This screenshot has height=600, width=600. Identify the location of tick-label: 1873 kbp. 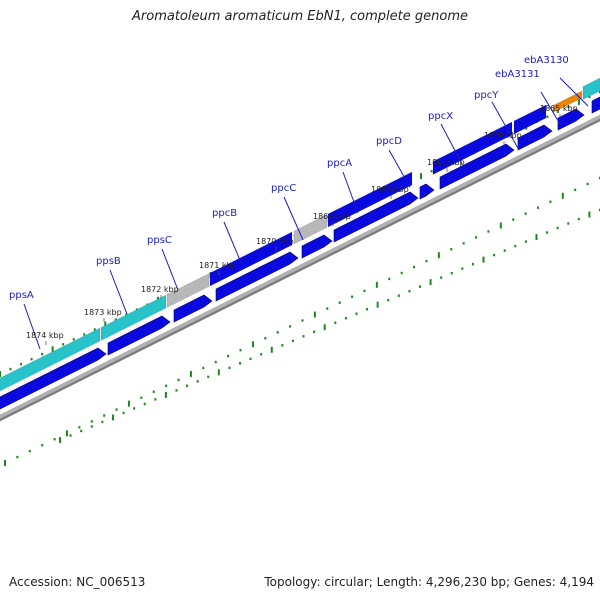
(103, 312).